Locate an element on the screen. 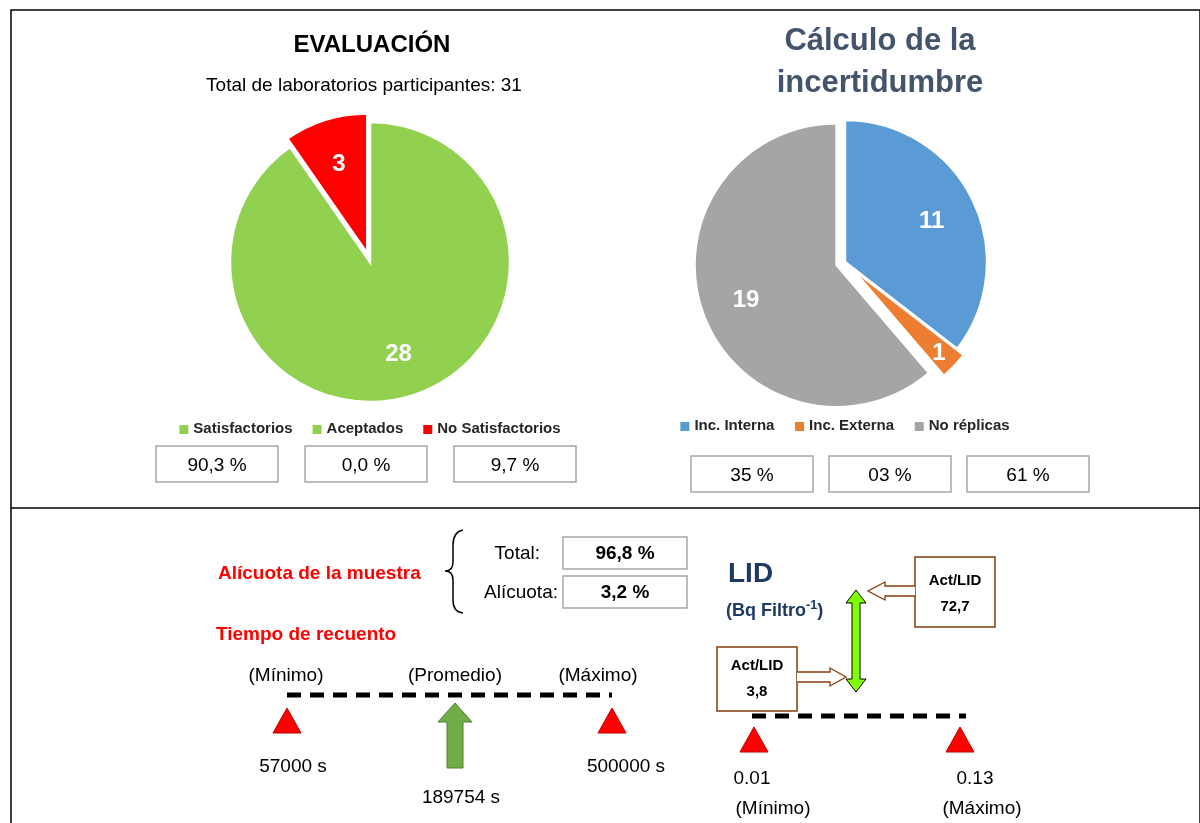 This screenshot has width=1200, height=823. text: 0.13 is located at coordinates (975, 777).